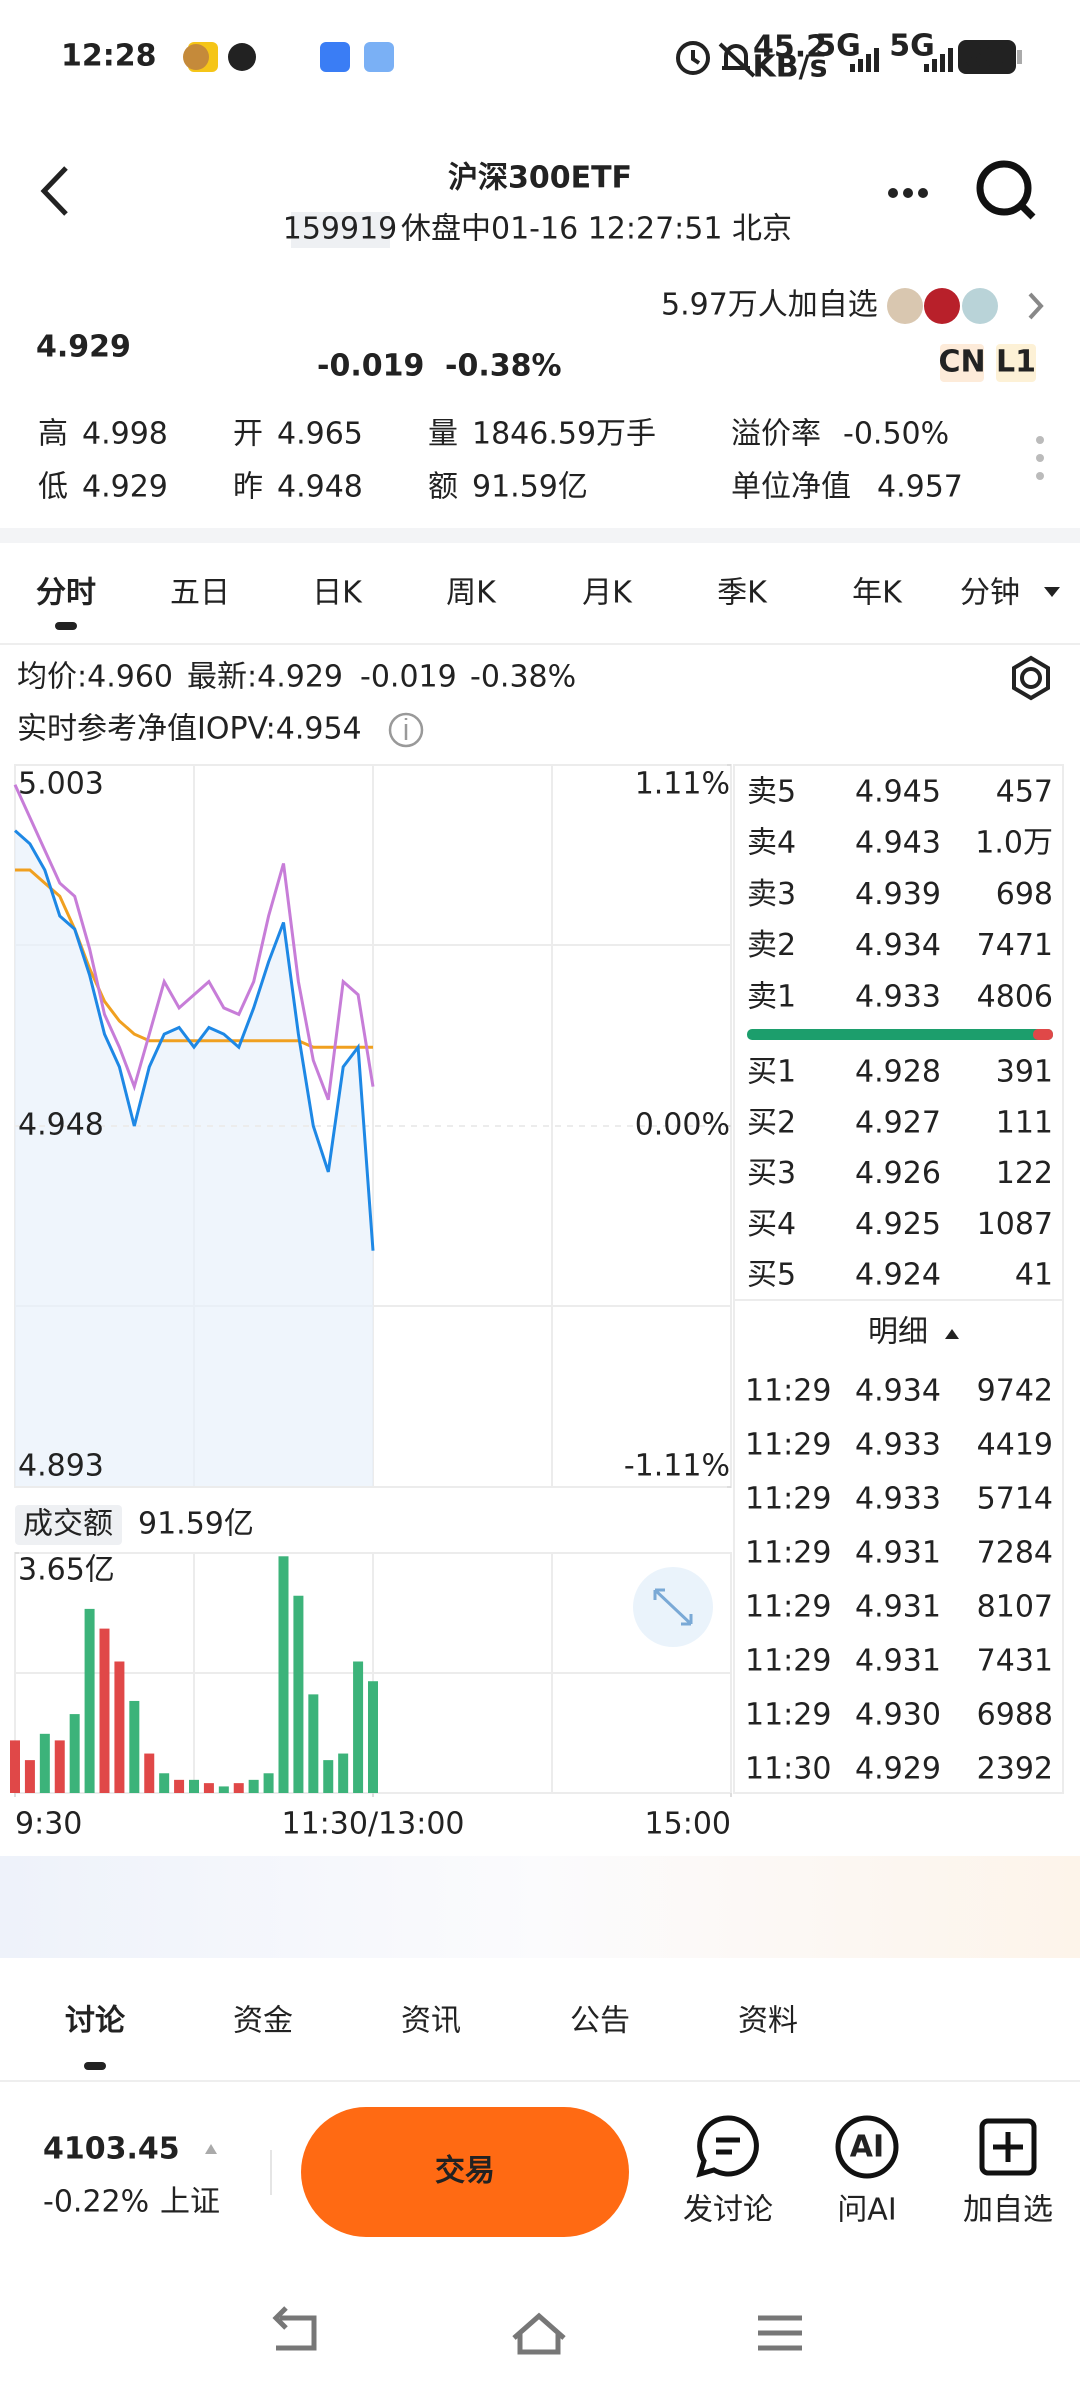 This screenshot has height=2400, width=1080. Describe the element at coordinates (898, 1715) in the screenshot. I see `trade-price: 4.930` at that location.